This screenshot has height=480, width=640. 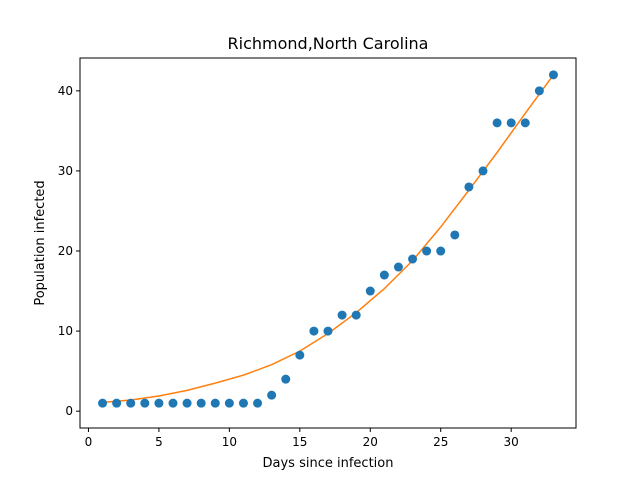 I want to click on x-tick-label: 25, so click(x=440, y=442).